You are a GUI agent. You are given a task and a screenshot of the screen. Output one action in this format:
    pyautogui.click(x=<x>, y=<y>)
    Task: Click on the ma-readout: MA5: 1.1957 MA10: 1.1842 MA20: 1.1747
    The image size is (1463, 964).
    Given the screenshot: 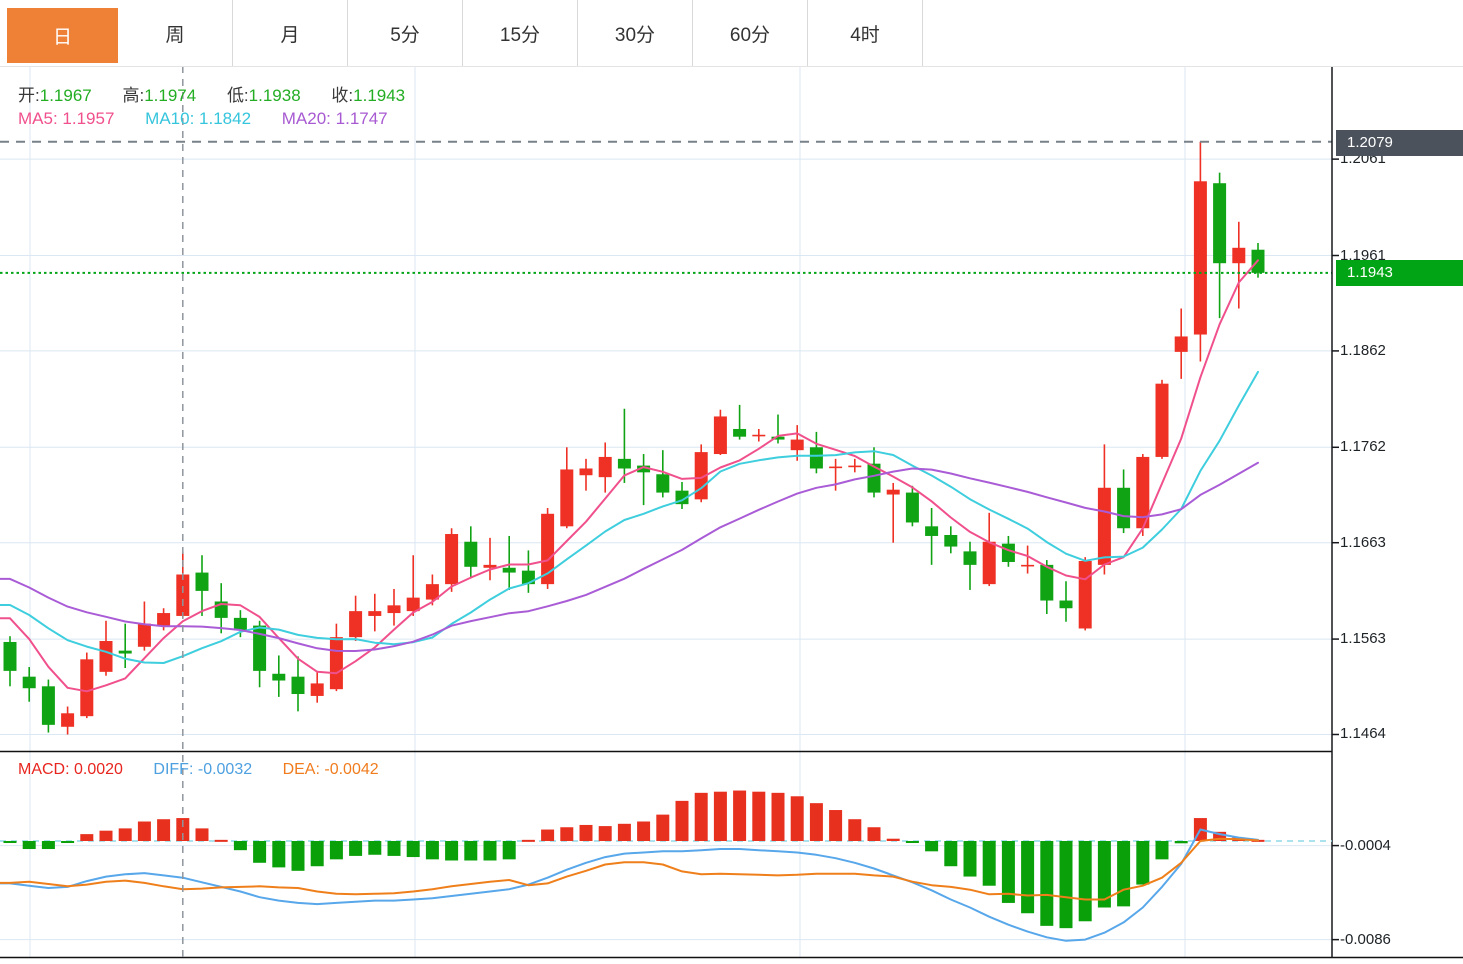 What is the action you would take?
    pyautogui.click(x=203, y=119)
    